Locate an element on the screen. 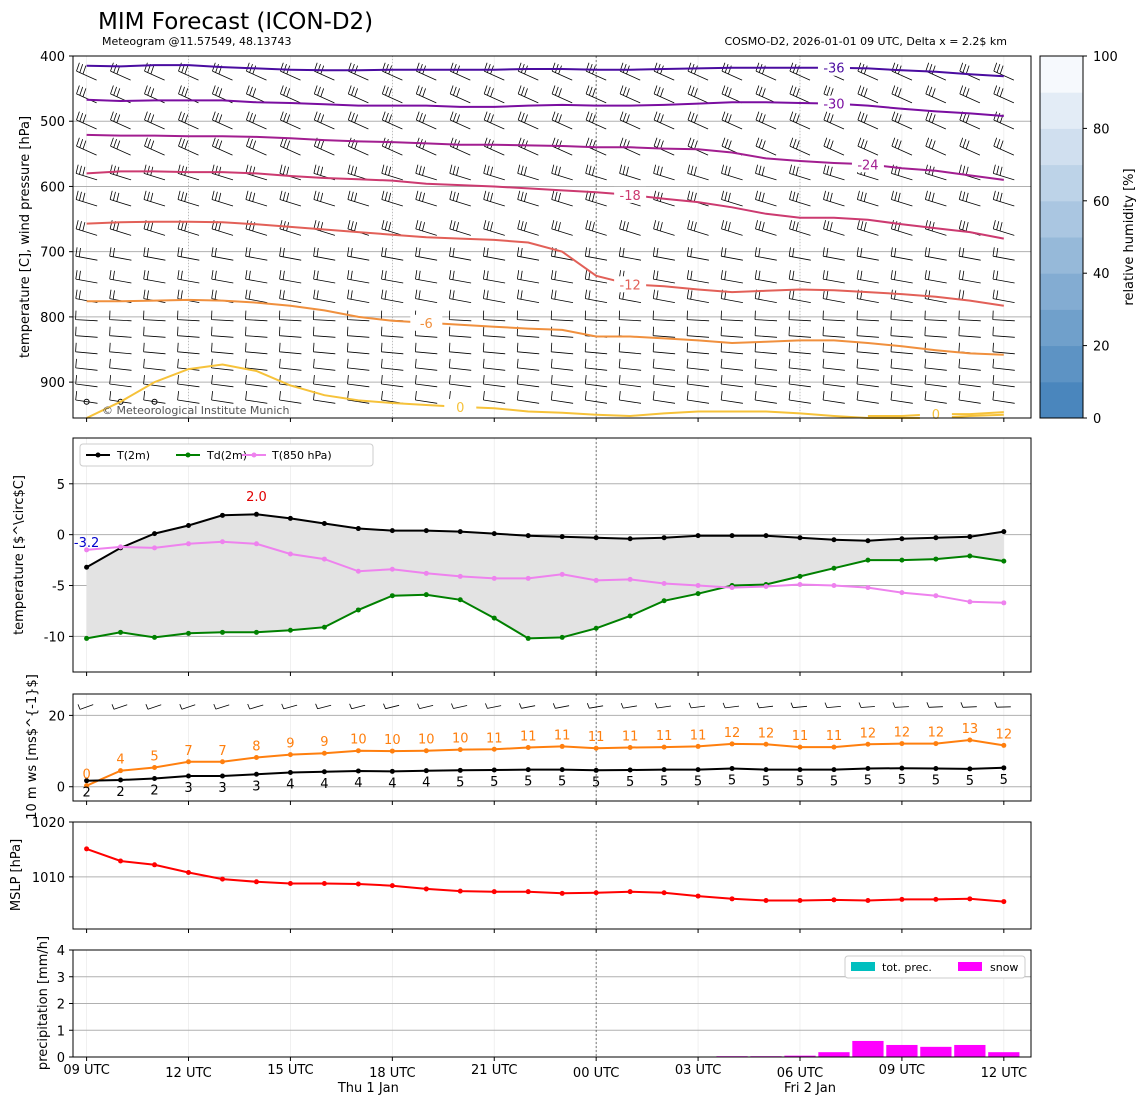 Image resolution: width=1148 pixels, height=1105 pixels. gust-value-label-6: 9 is located at coordinates (290, 744).